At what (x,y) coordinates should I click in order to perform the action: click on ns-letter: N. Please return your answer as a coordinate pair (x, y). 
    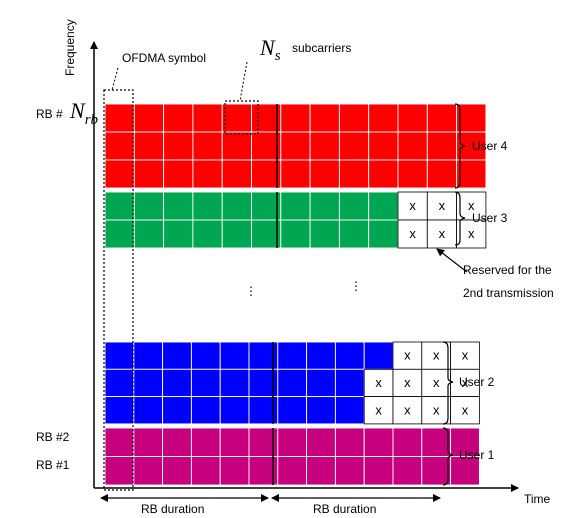
    Looking at the image, I should click on (267, 47).